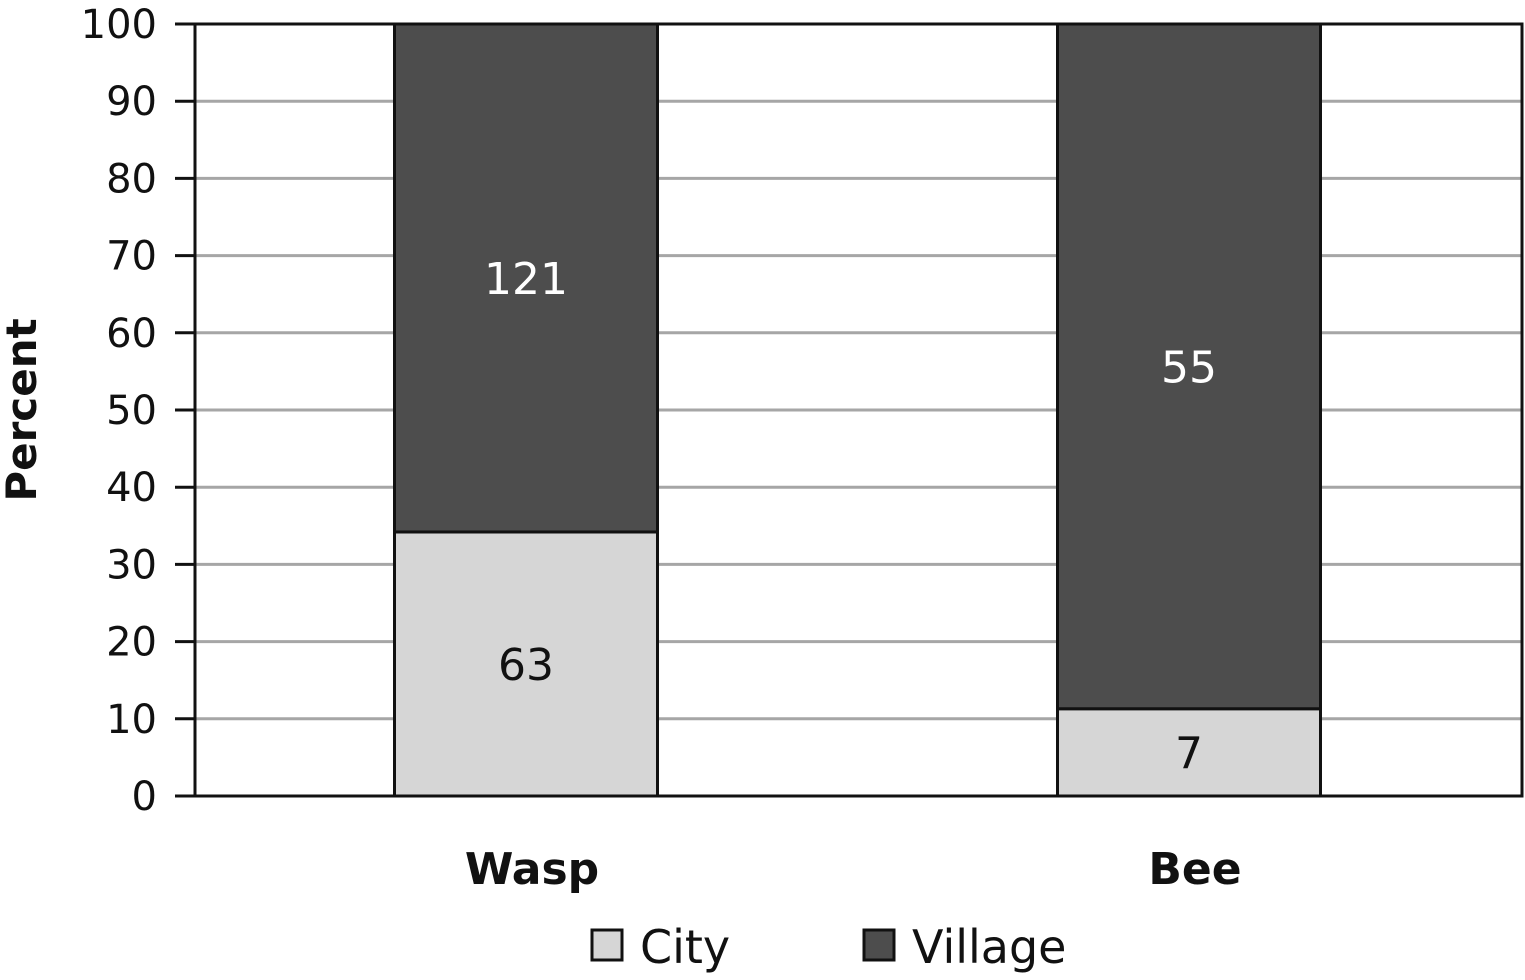 This screenshot has height=980, width=1525. What do you see at coordinates (144, 797) in the screenshot?
I see `y-tick-label: 0` at bounding box center [144, 797].